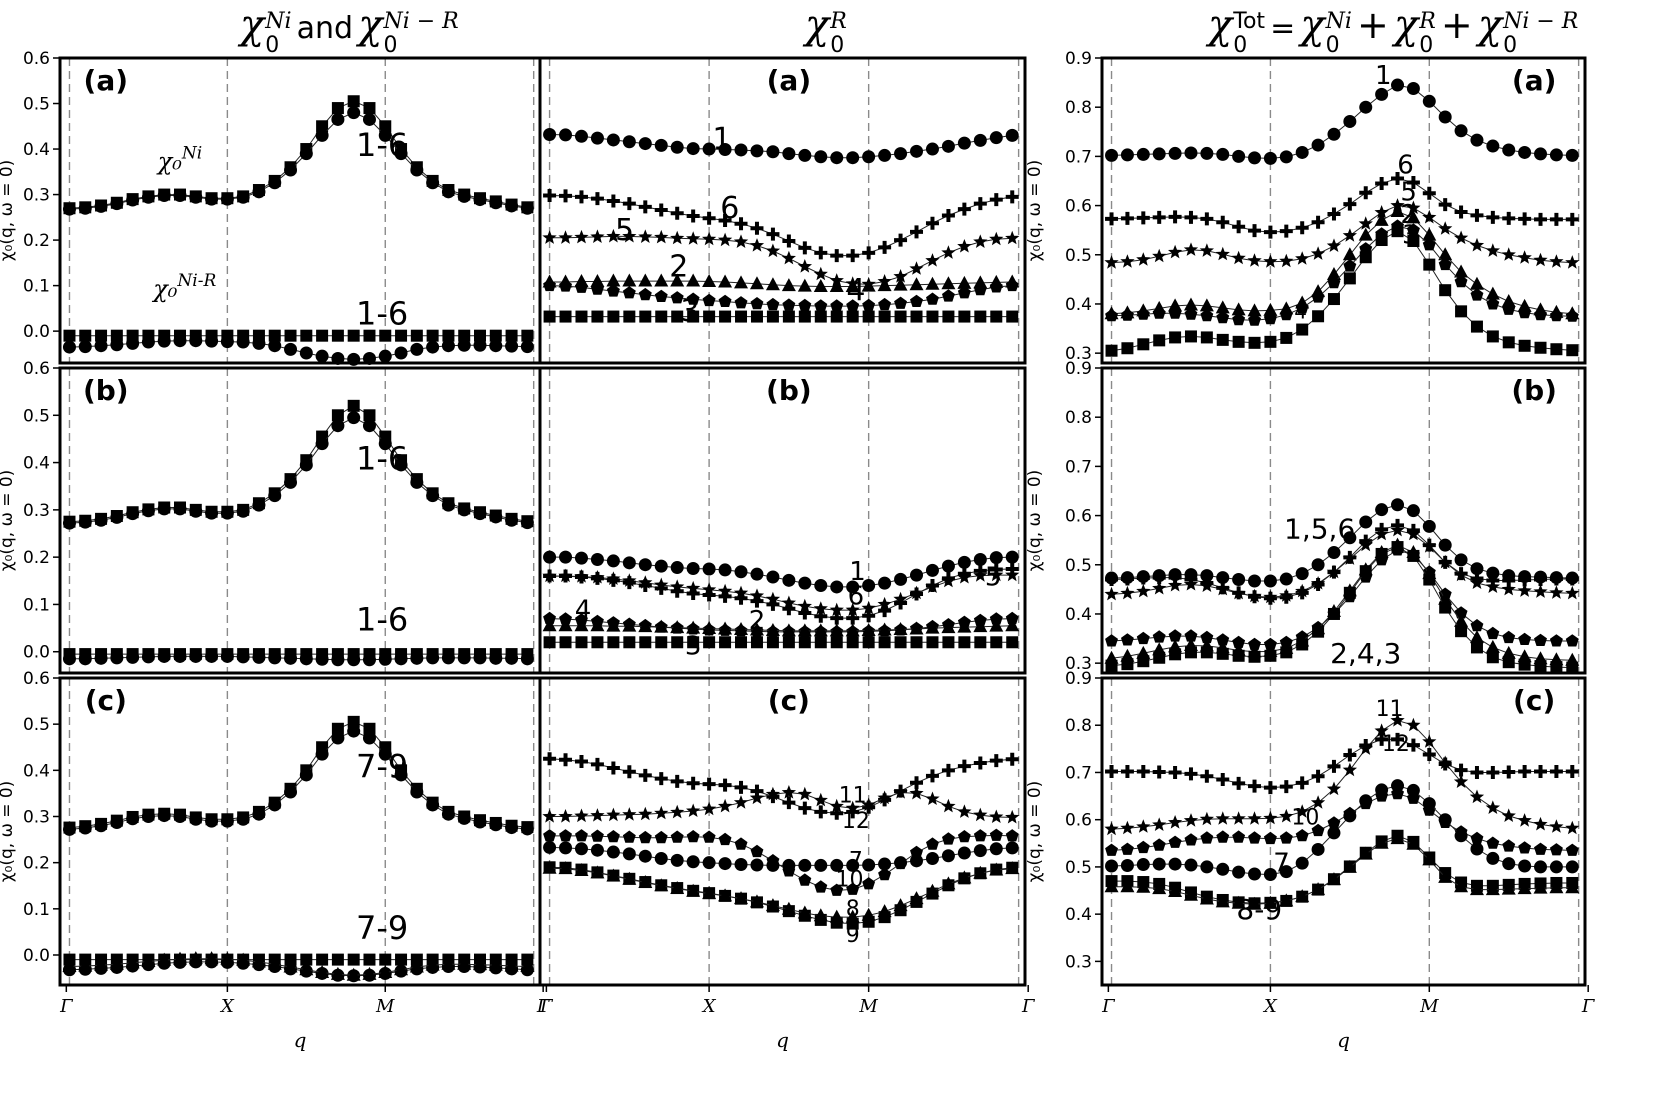  What do you see at coordinates (1373, 25) in the screenshot?
I see `title-plus: +` at bounding box center [1373, 25].